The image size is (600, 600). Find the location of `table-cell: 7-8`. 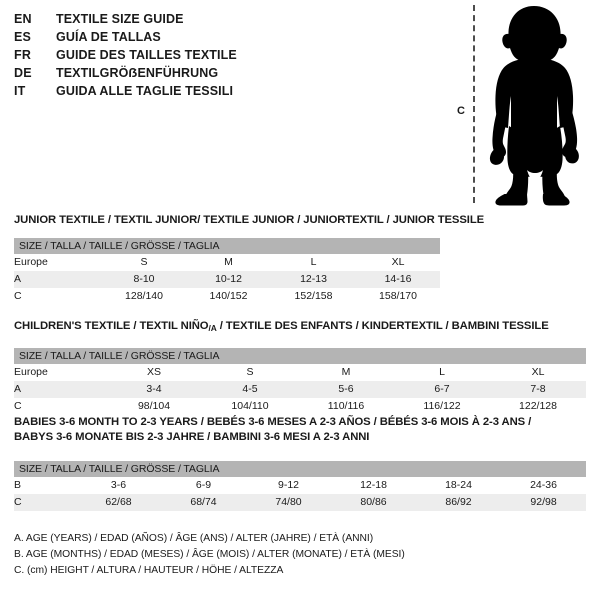

table-cell: 7-8 is located at coordinates (538, 389).